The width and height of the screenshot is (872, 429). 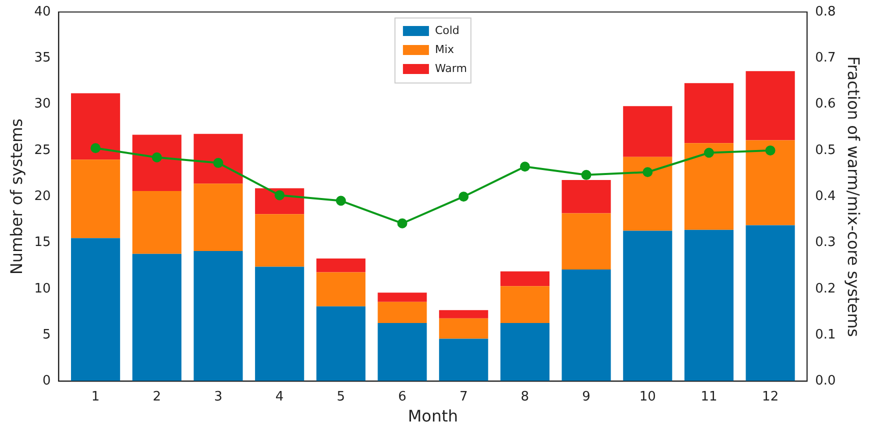 What do you see at coordinates (825, 288) in the screenshot?
I see `y2-tick-label: 0.2` at bounding box center [825, 288].